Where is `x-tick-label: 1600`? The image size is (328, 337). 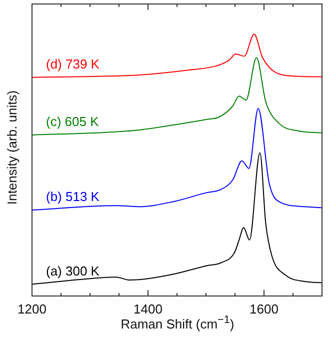 x-tick-label: 1600 is located at coordinates (264, 308).